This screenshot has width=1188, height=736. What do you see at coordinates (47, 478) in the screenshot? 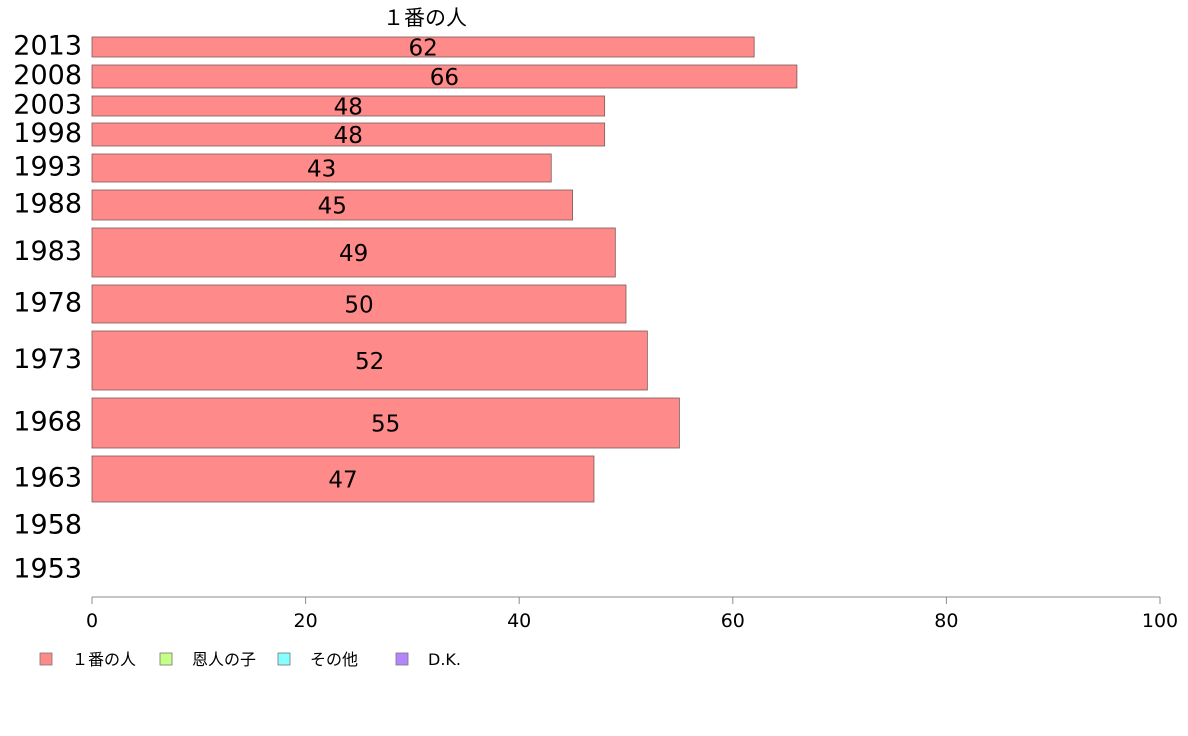
I see `year-label: 1963` at bounding box center [47, 478].